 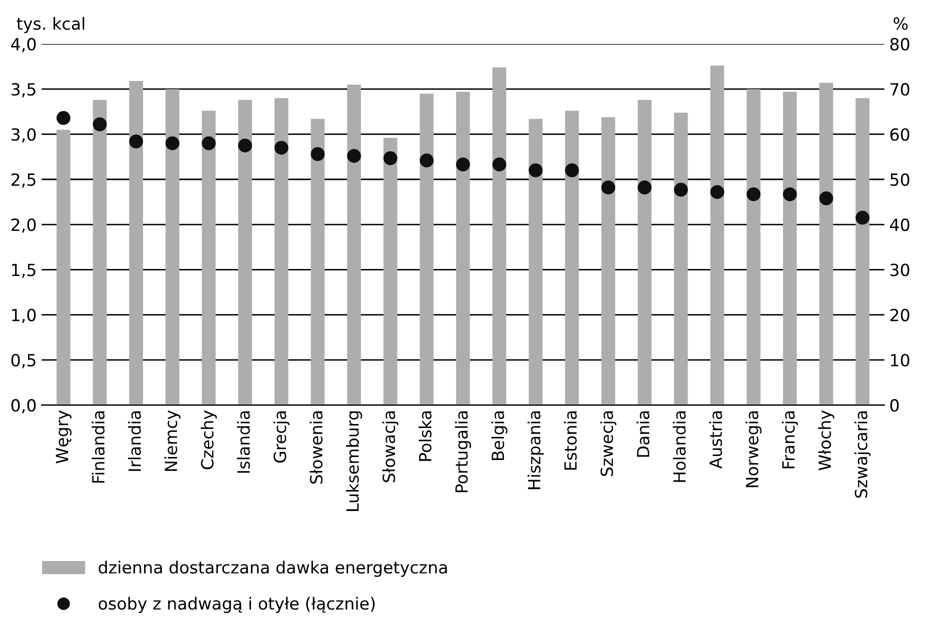 What do you see at coordinates (894, 405) in the screenshot?
I see `y2-tick-label: 0` at bounding box center [894, 405].